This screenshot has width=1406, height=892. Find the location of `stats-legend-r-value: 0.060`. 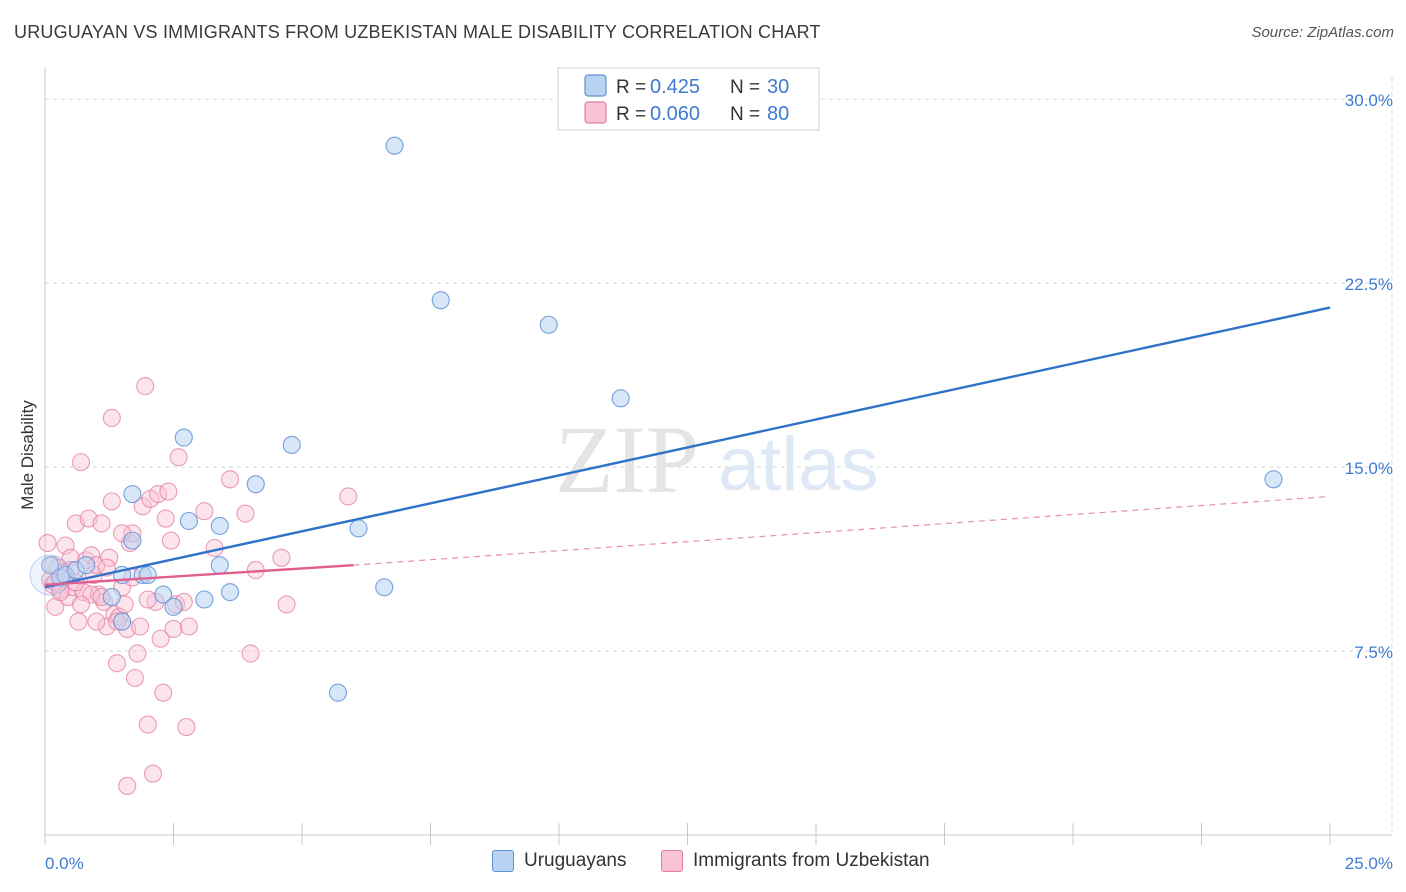

stats-legend-r-value: 0.060 is located at coordinates (675, 114).